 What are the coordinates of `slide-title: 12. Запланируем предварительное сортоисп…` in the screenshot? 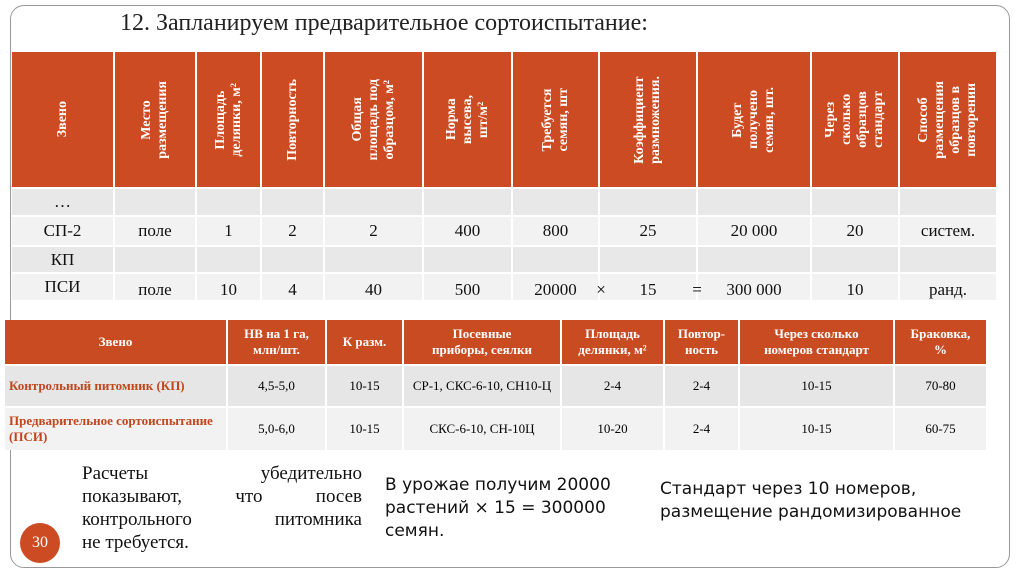 It's located at (384, 23).